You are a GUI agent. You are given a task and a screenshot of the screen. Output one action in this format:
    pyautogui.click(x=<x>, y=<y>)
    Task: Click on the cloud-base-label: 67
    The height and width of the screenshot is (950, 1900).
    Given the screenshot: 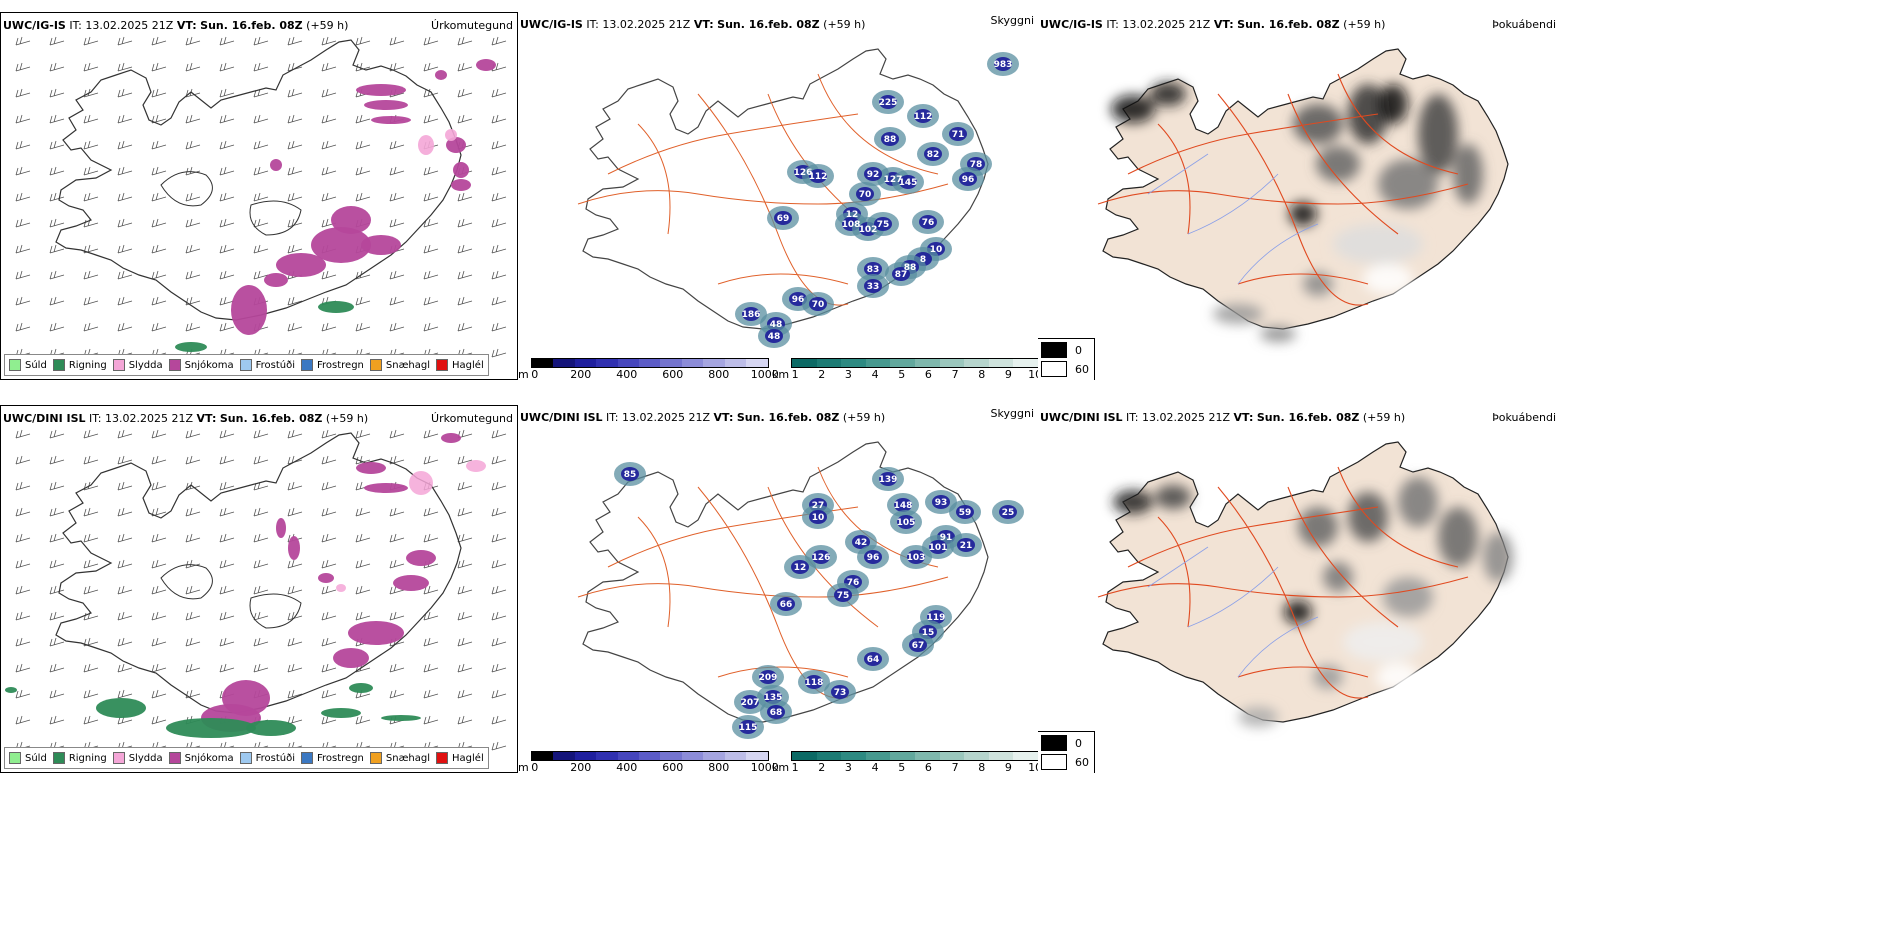 What is the action you would take?
    pyautogui.click(x=918, y=646)
    